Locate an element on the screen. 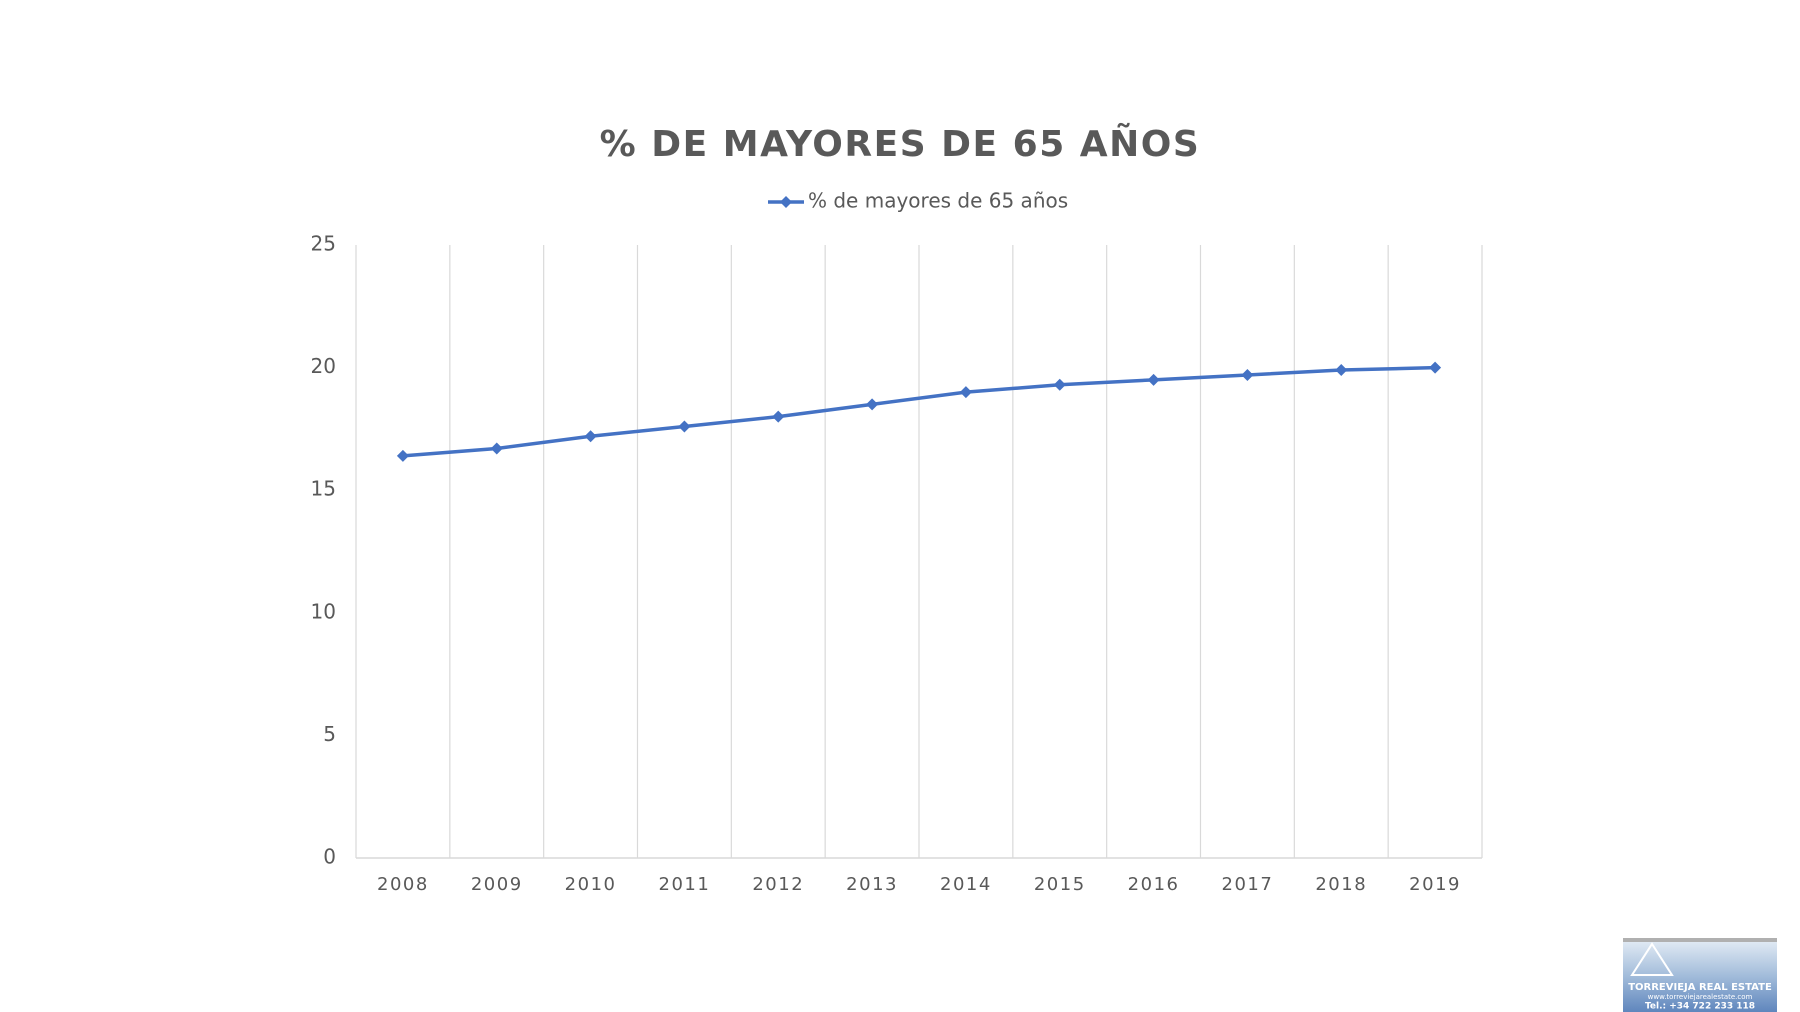 Image resolution: width=1800 pixels, height=1012 pixels. y-tick-label: 0 is located at coordinates (329, 857).